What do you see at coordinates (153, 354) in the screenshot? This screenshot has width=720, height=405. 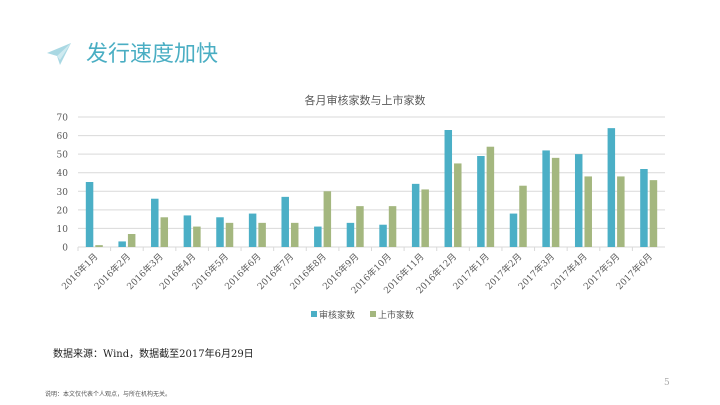 I see `data-source: 数据来源：Wind，数据截至2017年6月29日` at bounding box center [153, 354].